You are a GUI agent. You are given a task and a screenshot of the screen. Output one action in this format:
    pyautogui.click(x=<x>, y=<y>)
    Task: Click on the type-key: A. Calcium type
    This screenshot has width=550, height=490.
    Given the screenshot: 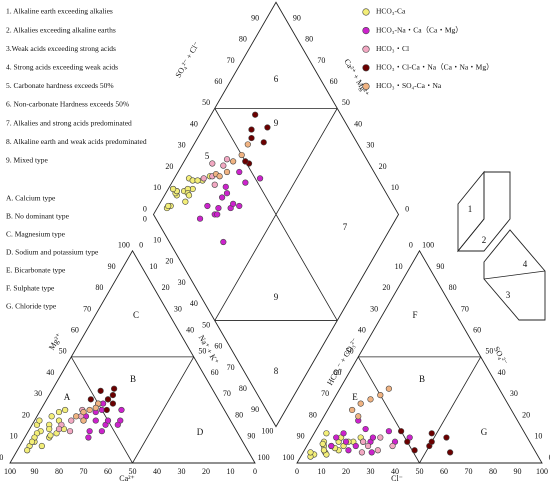 What is the action you would take?
    pyautogui.click(x=31, y=198)
    